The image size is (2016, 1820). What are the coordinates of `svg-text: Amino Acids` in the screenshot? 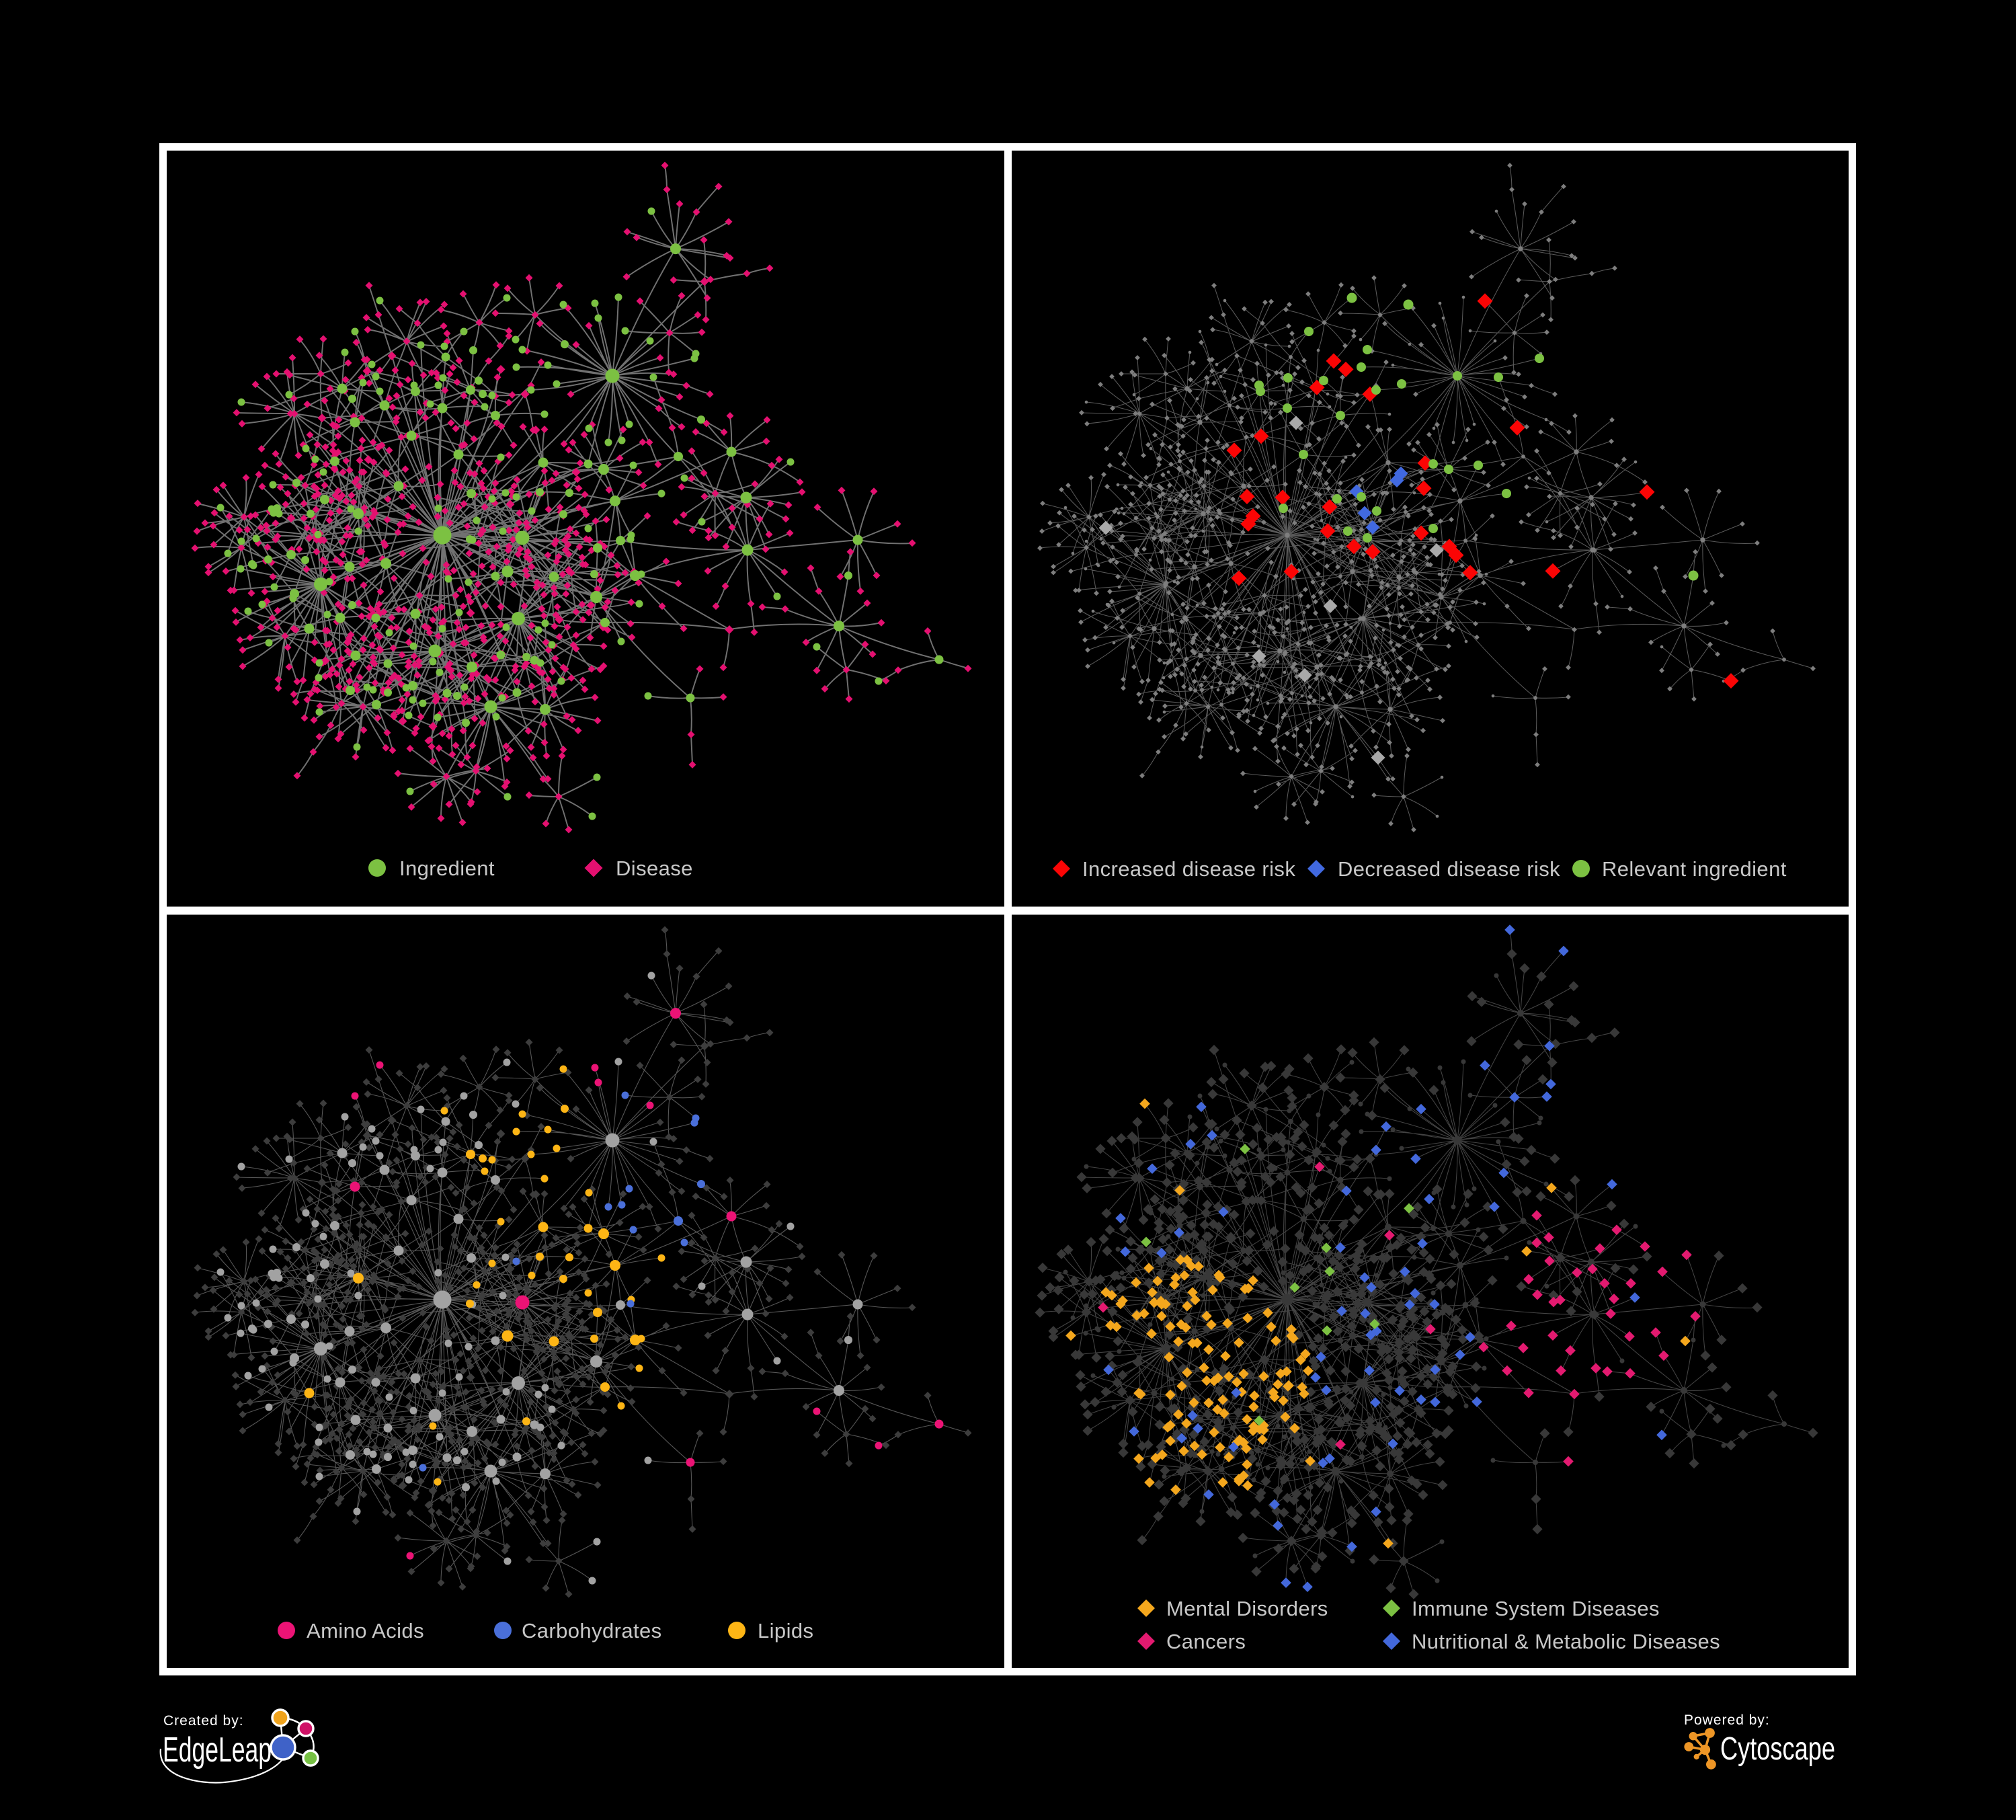 It's located at (365, 1631).